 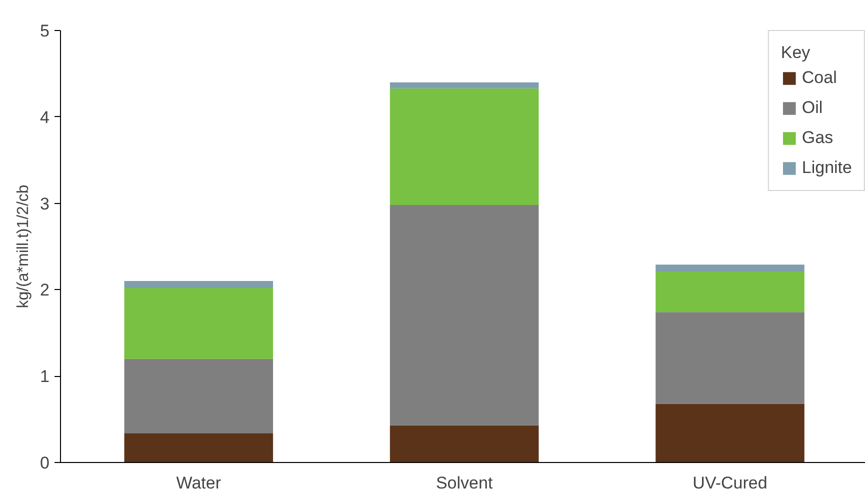 I want to click on legend-label: Gas, so click(x=818, y=138).